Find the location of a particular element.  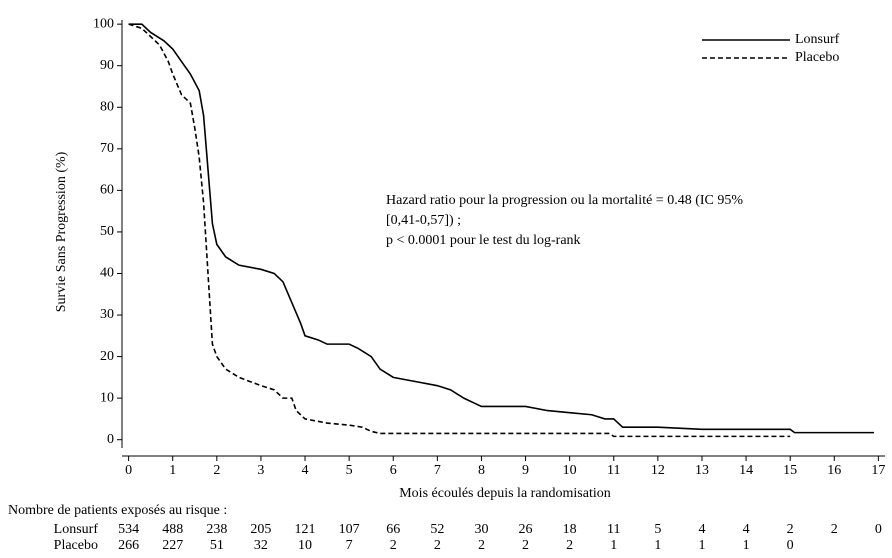

x-tick-label: 16 is located at coordinates (834, 470).